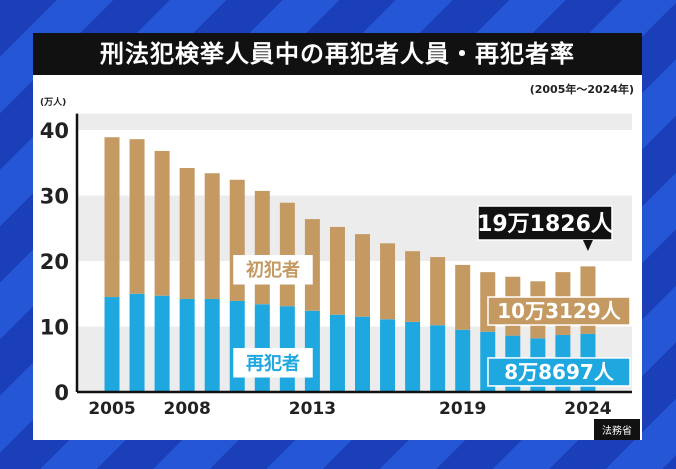  What do you see at coordinates (53, 103) in the screenshot?
I see `y-unit-label: (万人)` at bounding box center [53, 103].